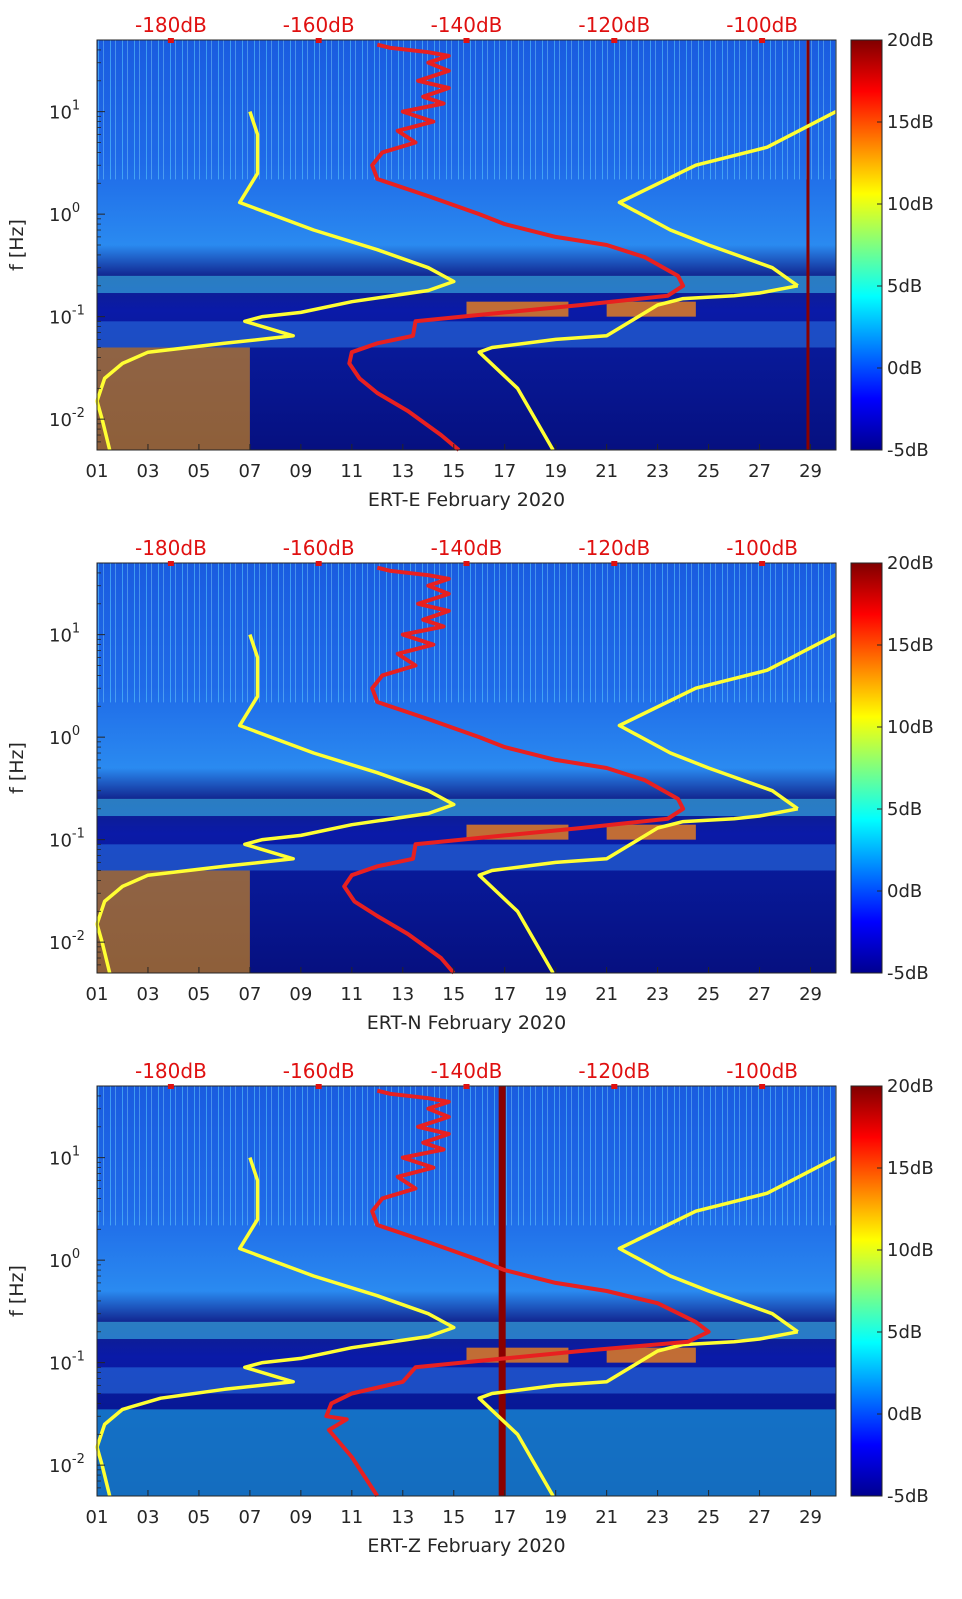  Describe the element at coordinates (614, 1071) in the screenshot. I see `top-axis-label: -120dB` at that location.